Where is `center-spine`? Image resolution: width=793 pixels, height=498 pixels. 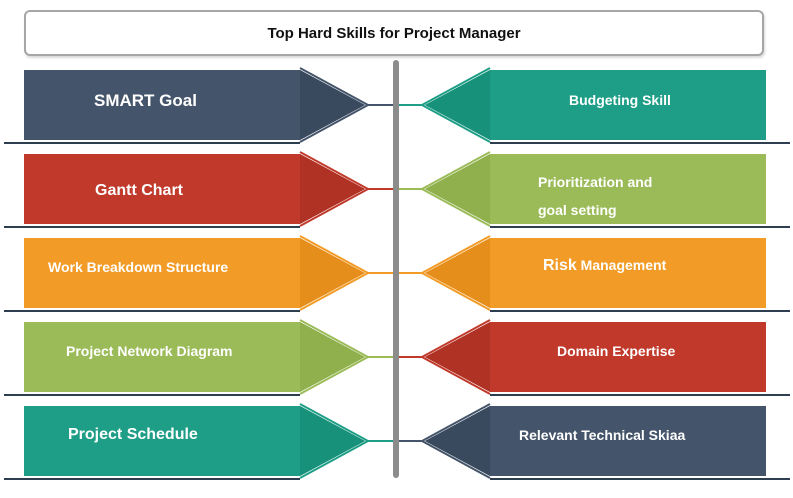
center-spine is located at coordinates (396, 269).